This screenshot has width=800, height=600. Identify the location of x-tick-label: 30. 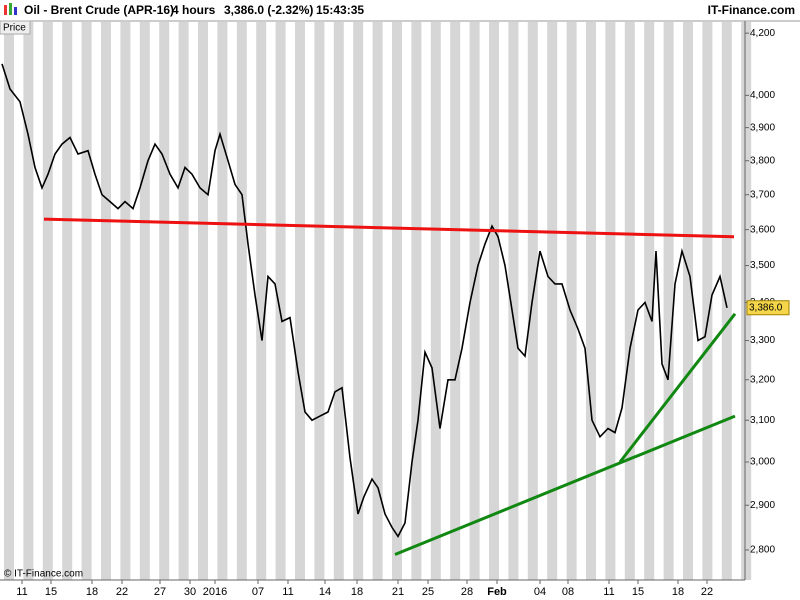
(190, 592).